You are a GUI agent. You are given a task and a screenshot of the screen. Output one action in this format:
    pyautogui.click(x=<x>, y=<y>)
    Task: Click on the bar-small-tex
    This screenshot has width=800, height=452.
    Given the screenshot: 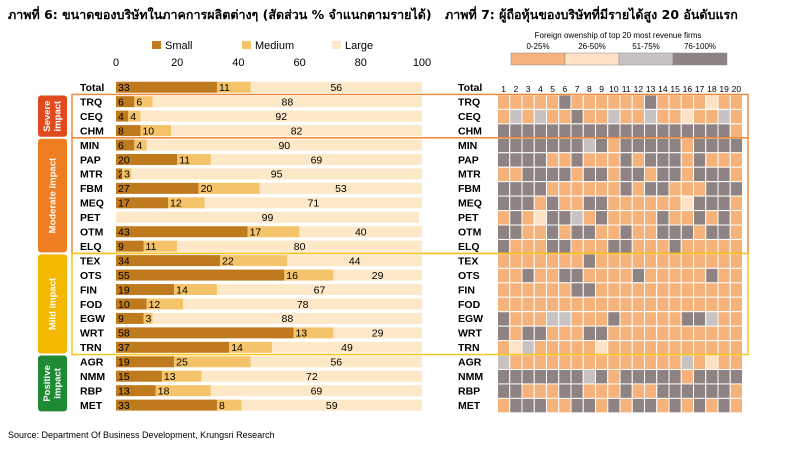 What is the action you would take?
    pyautogui.click(x=168, y=261)
    